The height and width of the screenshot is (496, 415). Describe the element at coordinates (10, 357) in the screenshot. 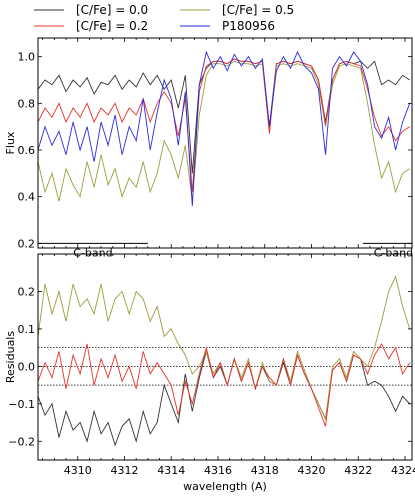

I see `y-axis-label: Residuals` at that location.